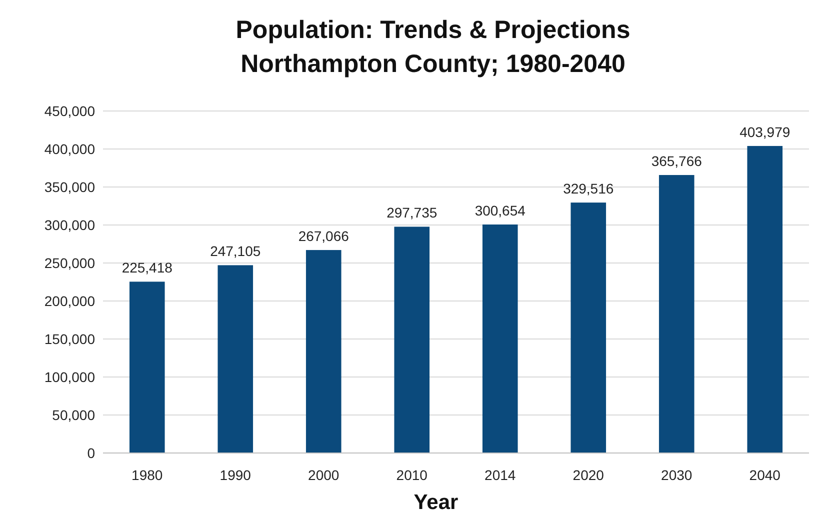 This screenshot has height=515, width=829. Describe the element at coordinates (70, 338) in the screenshot. I see `y-tick-label: 150,000` at that location.